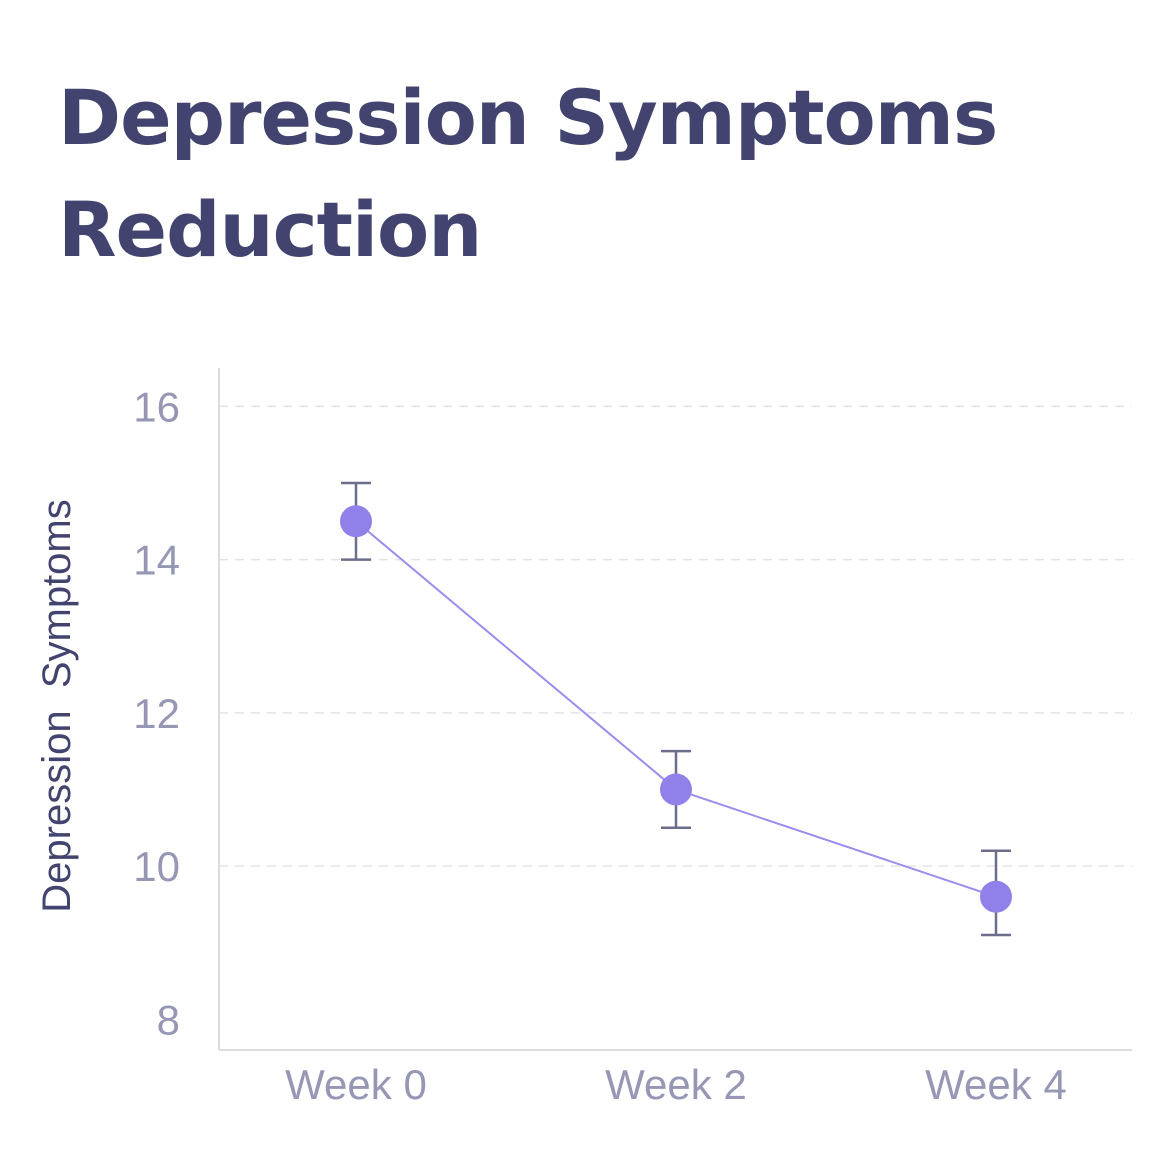  I want to click on x-tick-labels: Week 0 Week 2 Week 4, so click(676, 1084).